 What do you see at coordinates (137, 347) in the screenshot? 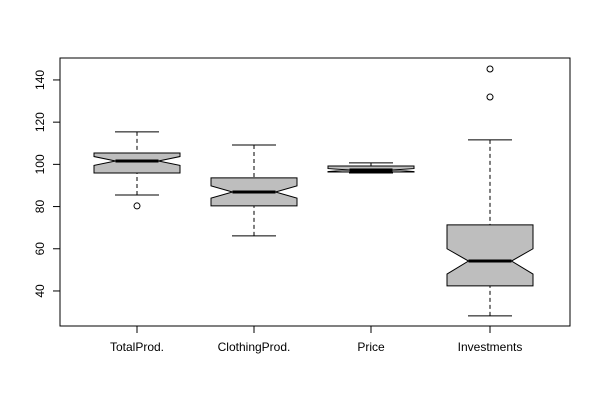
I see `x-tick-label: TotalProd.` at bounding box center [137, 347].